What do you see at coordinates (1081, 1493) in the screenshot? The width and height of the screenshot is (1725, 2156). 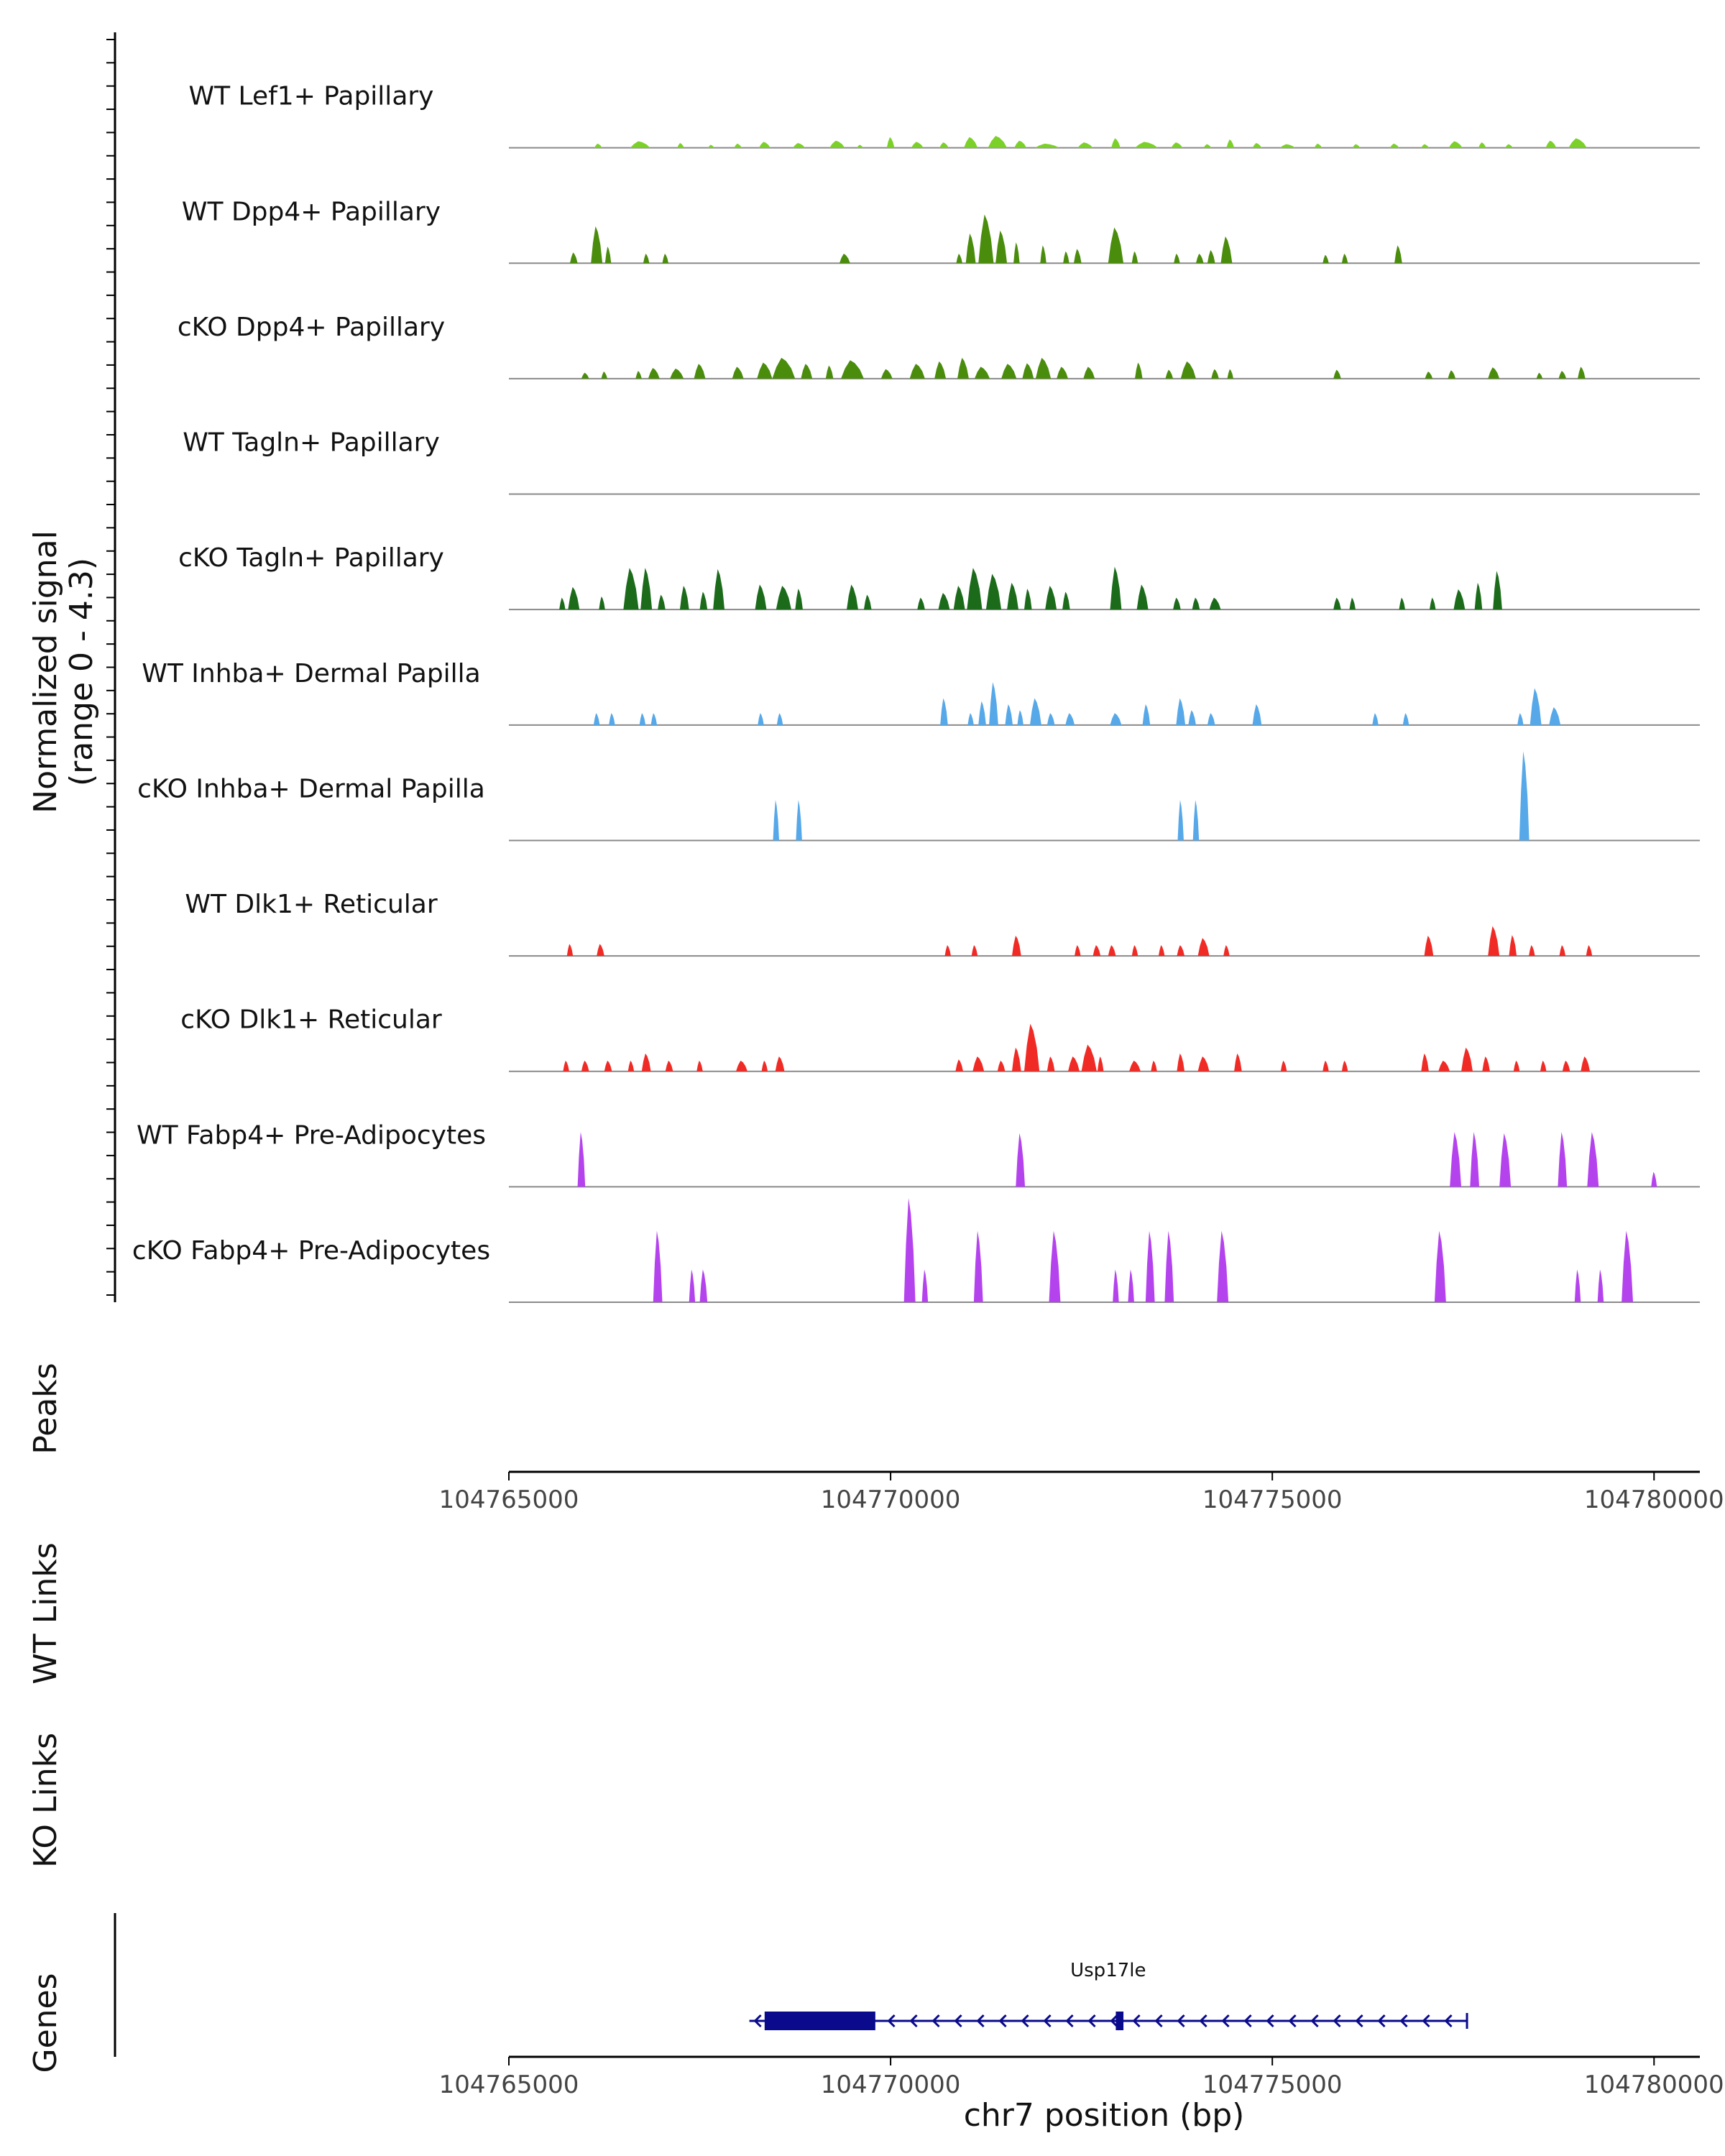 I see `peaks-x-ticks: 104765000 104770000 104775000 104780000` at bounding box center [1081, 1493].